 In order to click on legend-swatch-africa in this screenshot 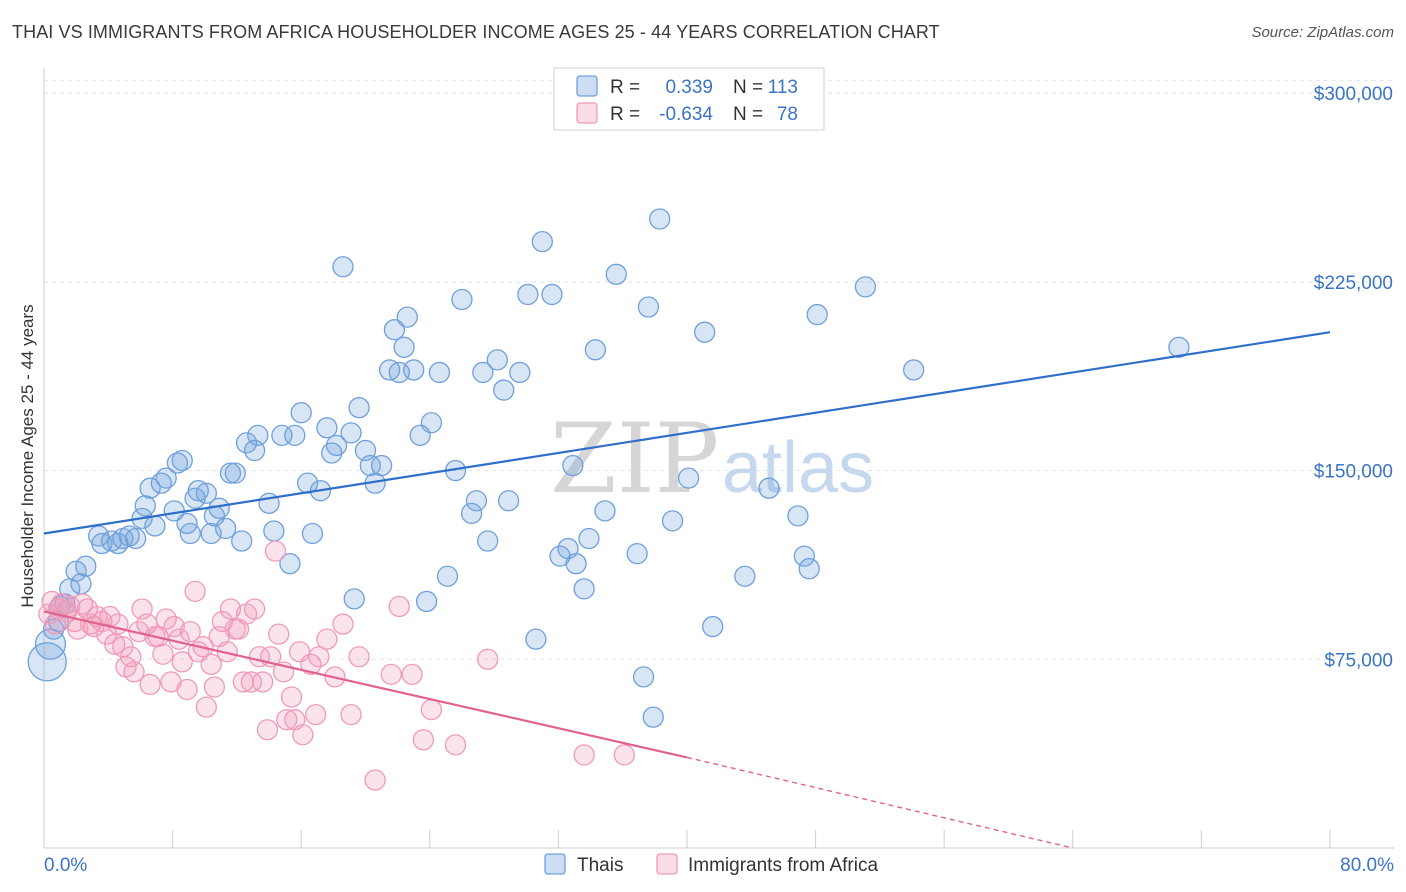, I will do `click(587, 113)`.